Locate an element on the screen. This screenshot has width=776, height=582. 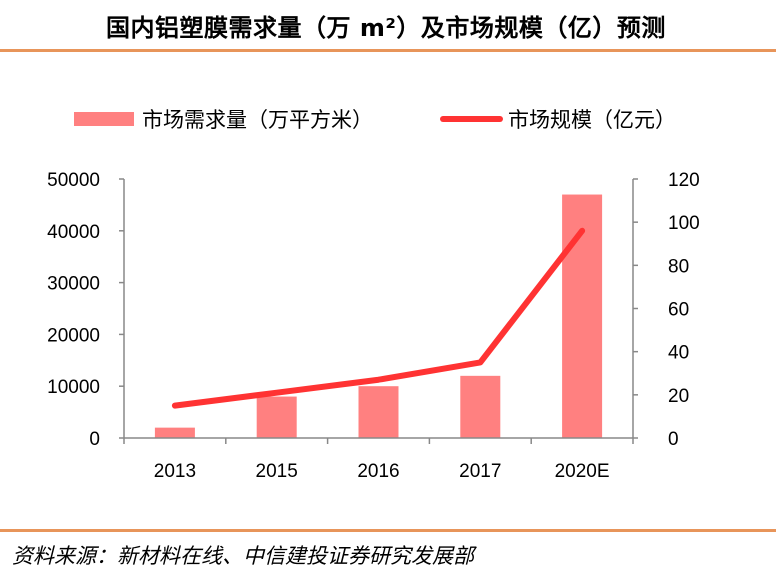
left-tick-label: 10000 is located at coordinates (73, 387).